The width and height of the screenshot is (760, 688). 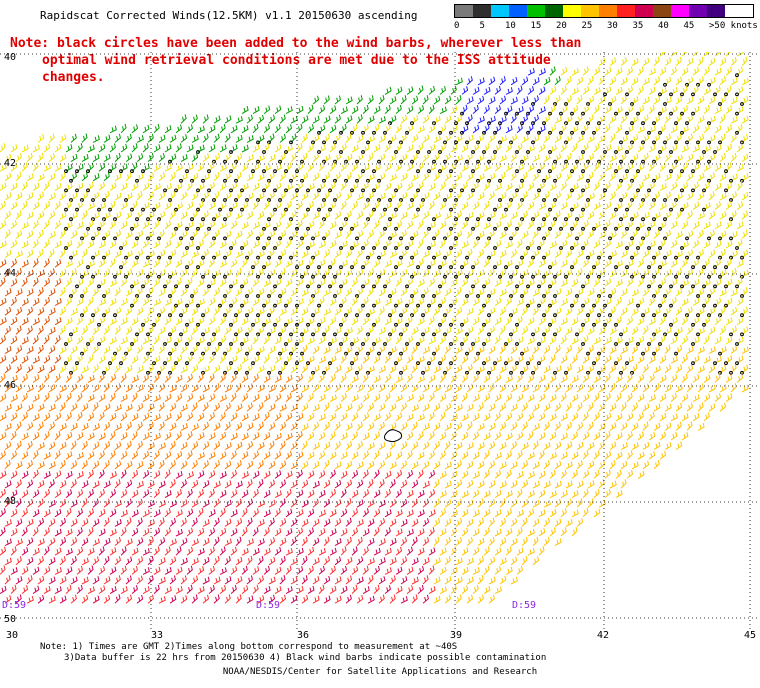 What do you see at coordinates (482, 26) in the screenshot?
I see `legend-label: 5` at bounding box center [482, 26].